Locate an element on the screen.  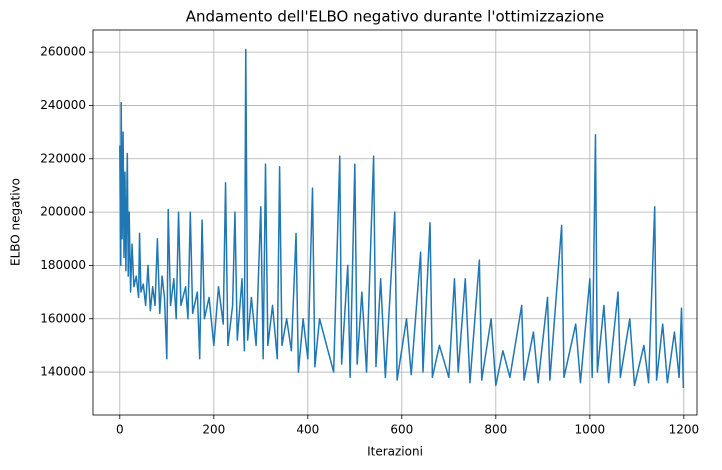
x-tick-label: 800 is located at coordinates (495, 430).